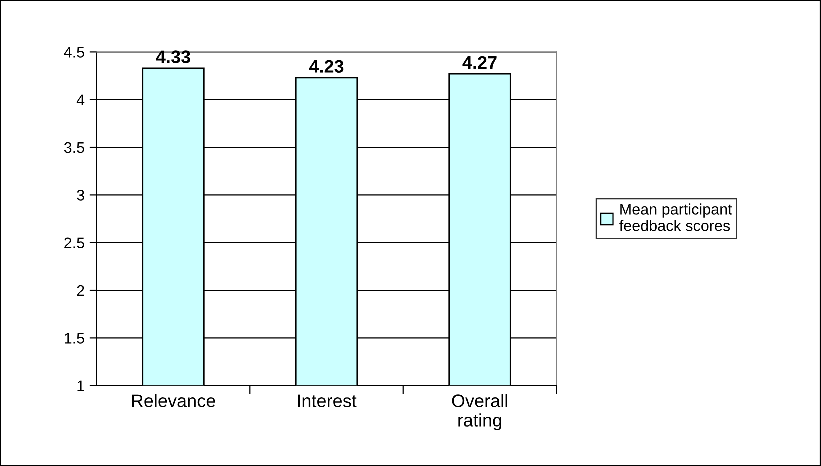 The image size is (821, 466). I want to click on y-tick-label: 4.5, so click(74, 52).